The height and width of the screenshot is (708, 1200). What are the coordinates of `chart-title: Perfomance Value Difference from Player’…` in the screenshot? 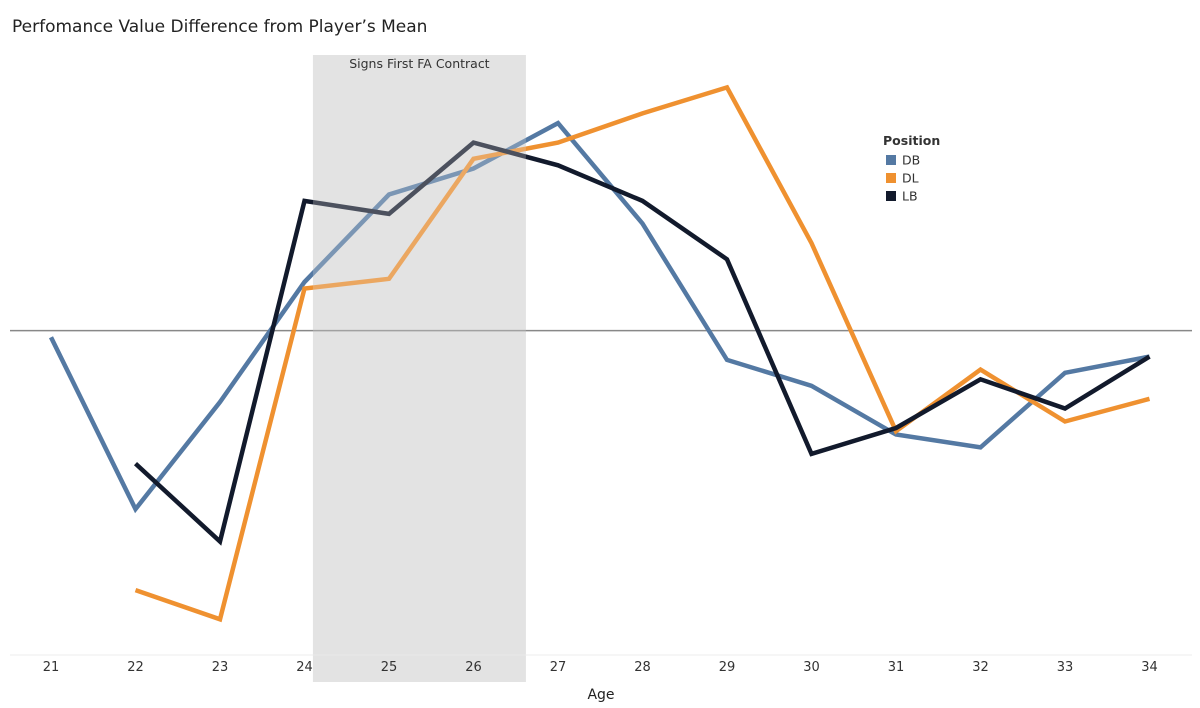 It's located at (220, 27).